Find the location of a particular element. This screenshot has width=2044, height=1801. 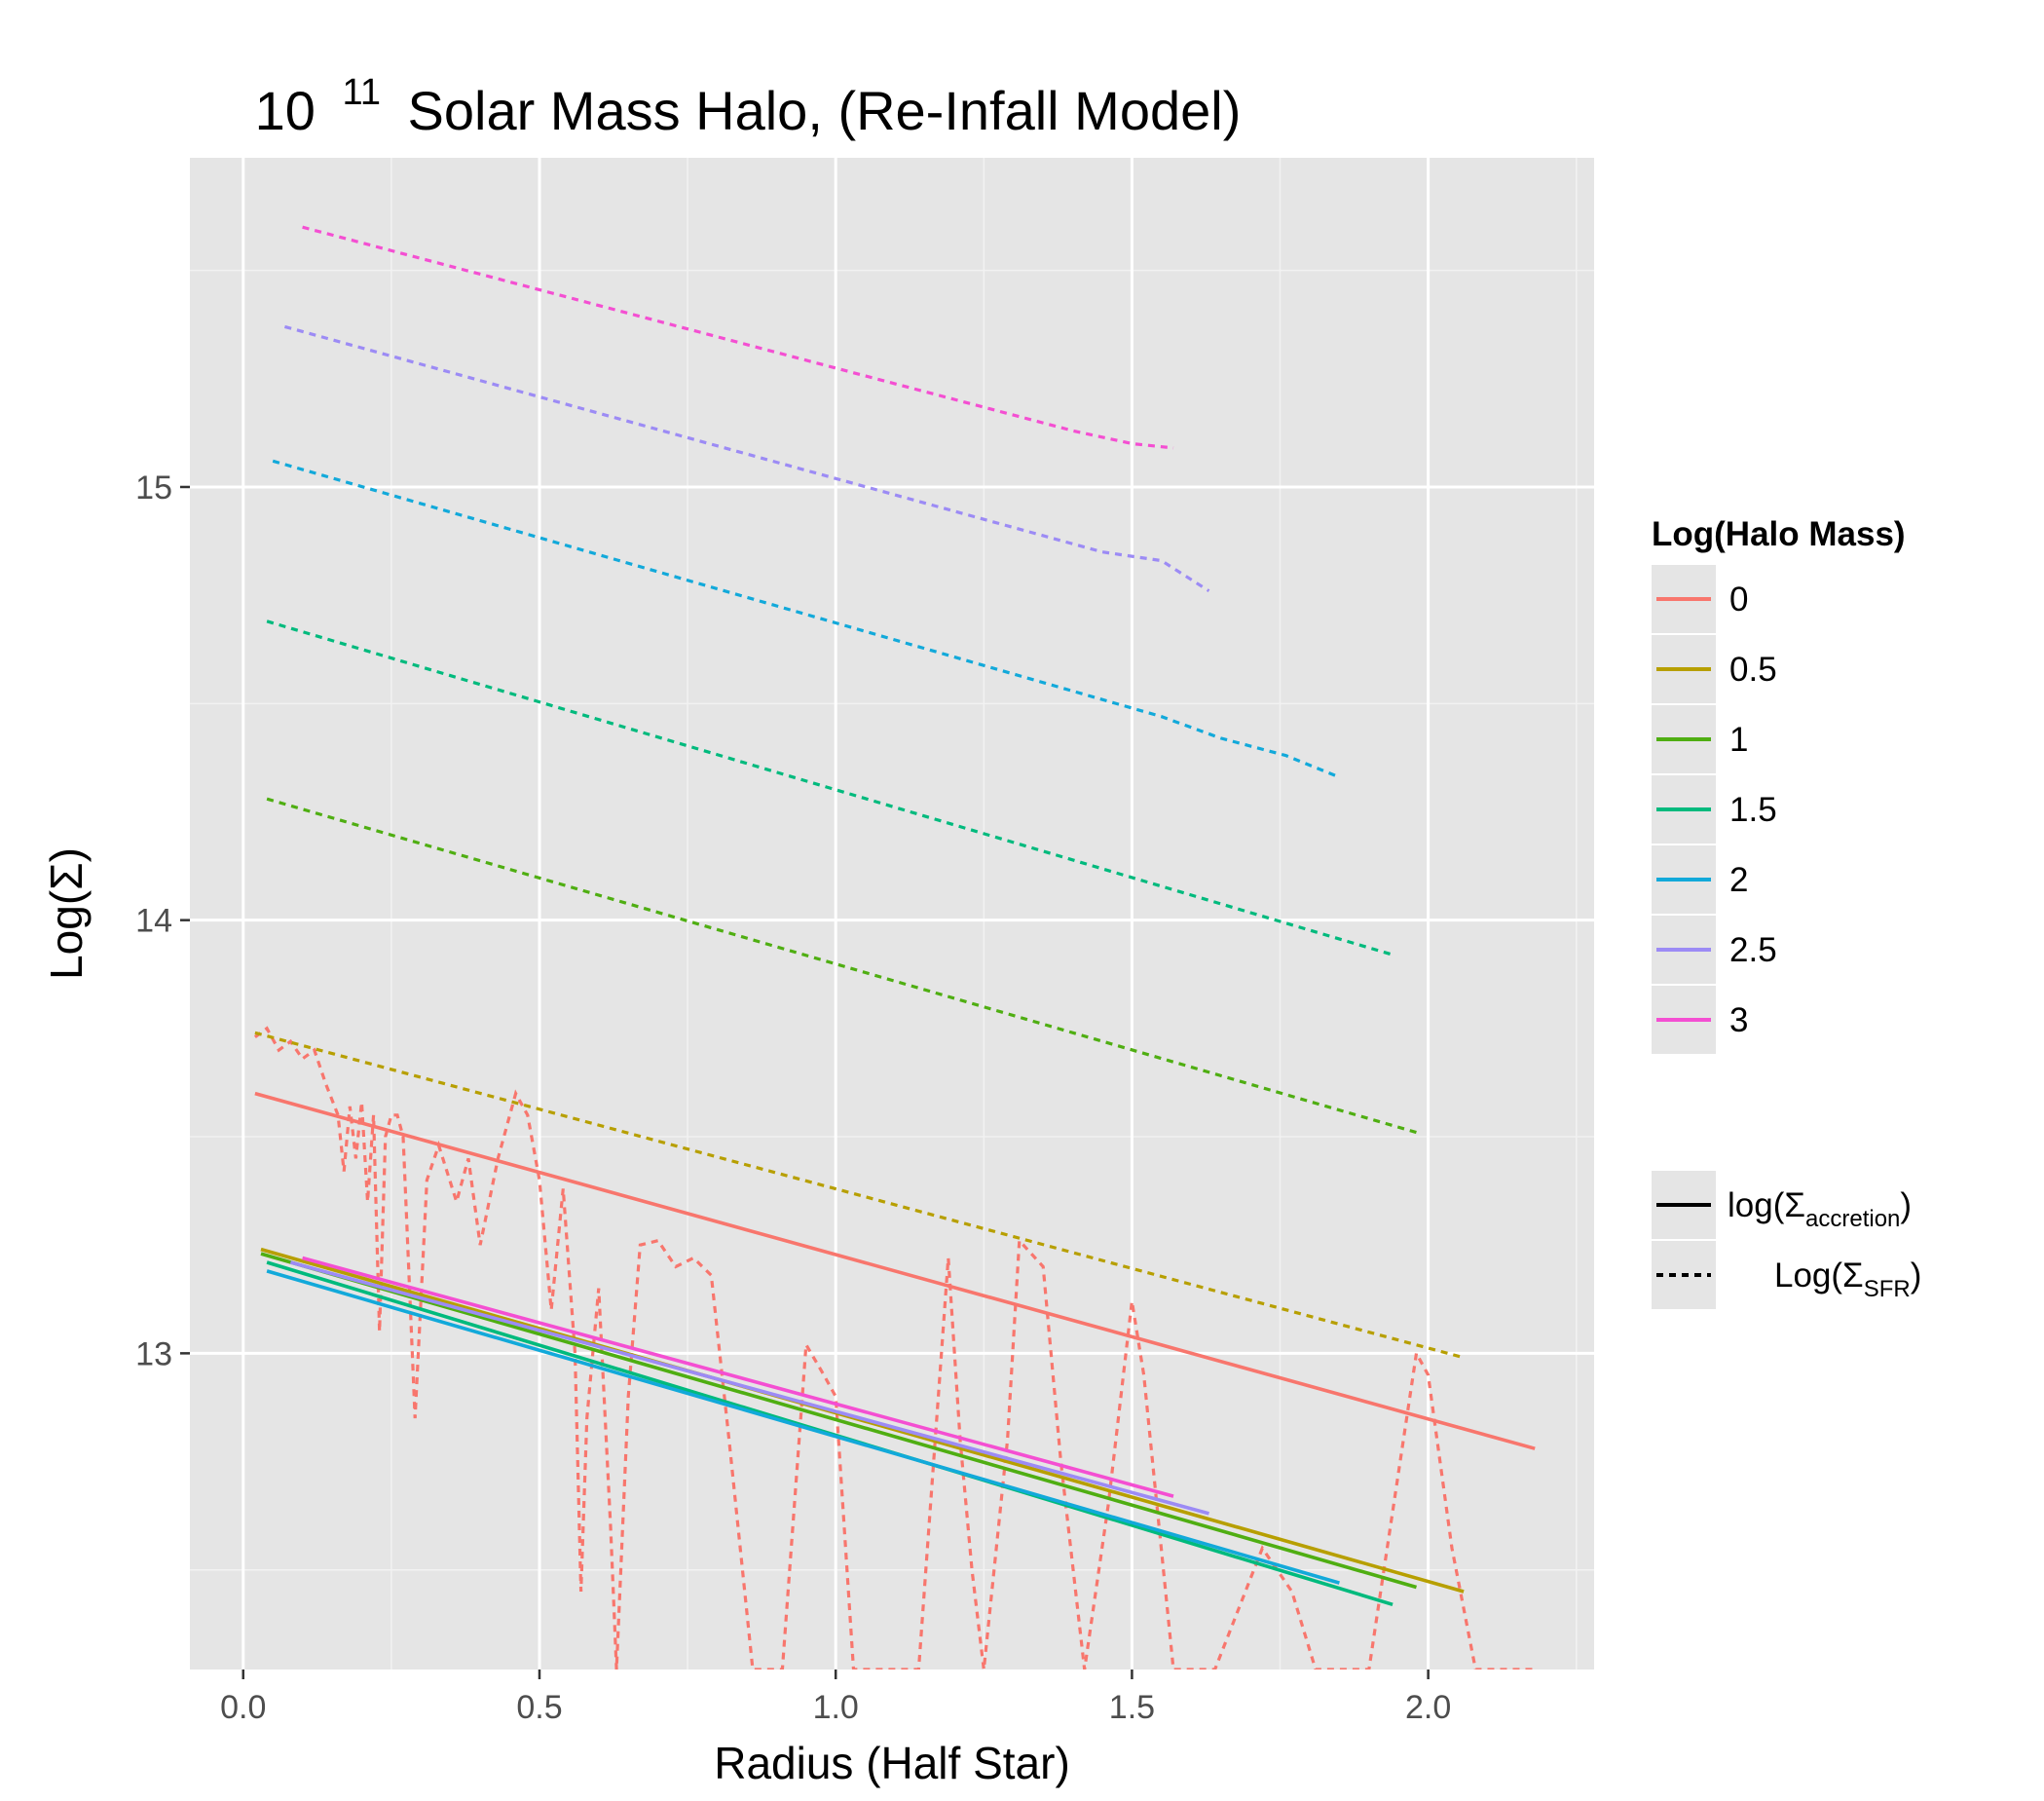

linetype-label: Log(ΣSFR) is located at coordinates (1847, 1279).